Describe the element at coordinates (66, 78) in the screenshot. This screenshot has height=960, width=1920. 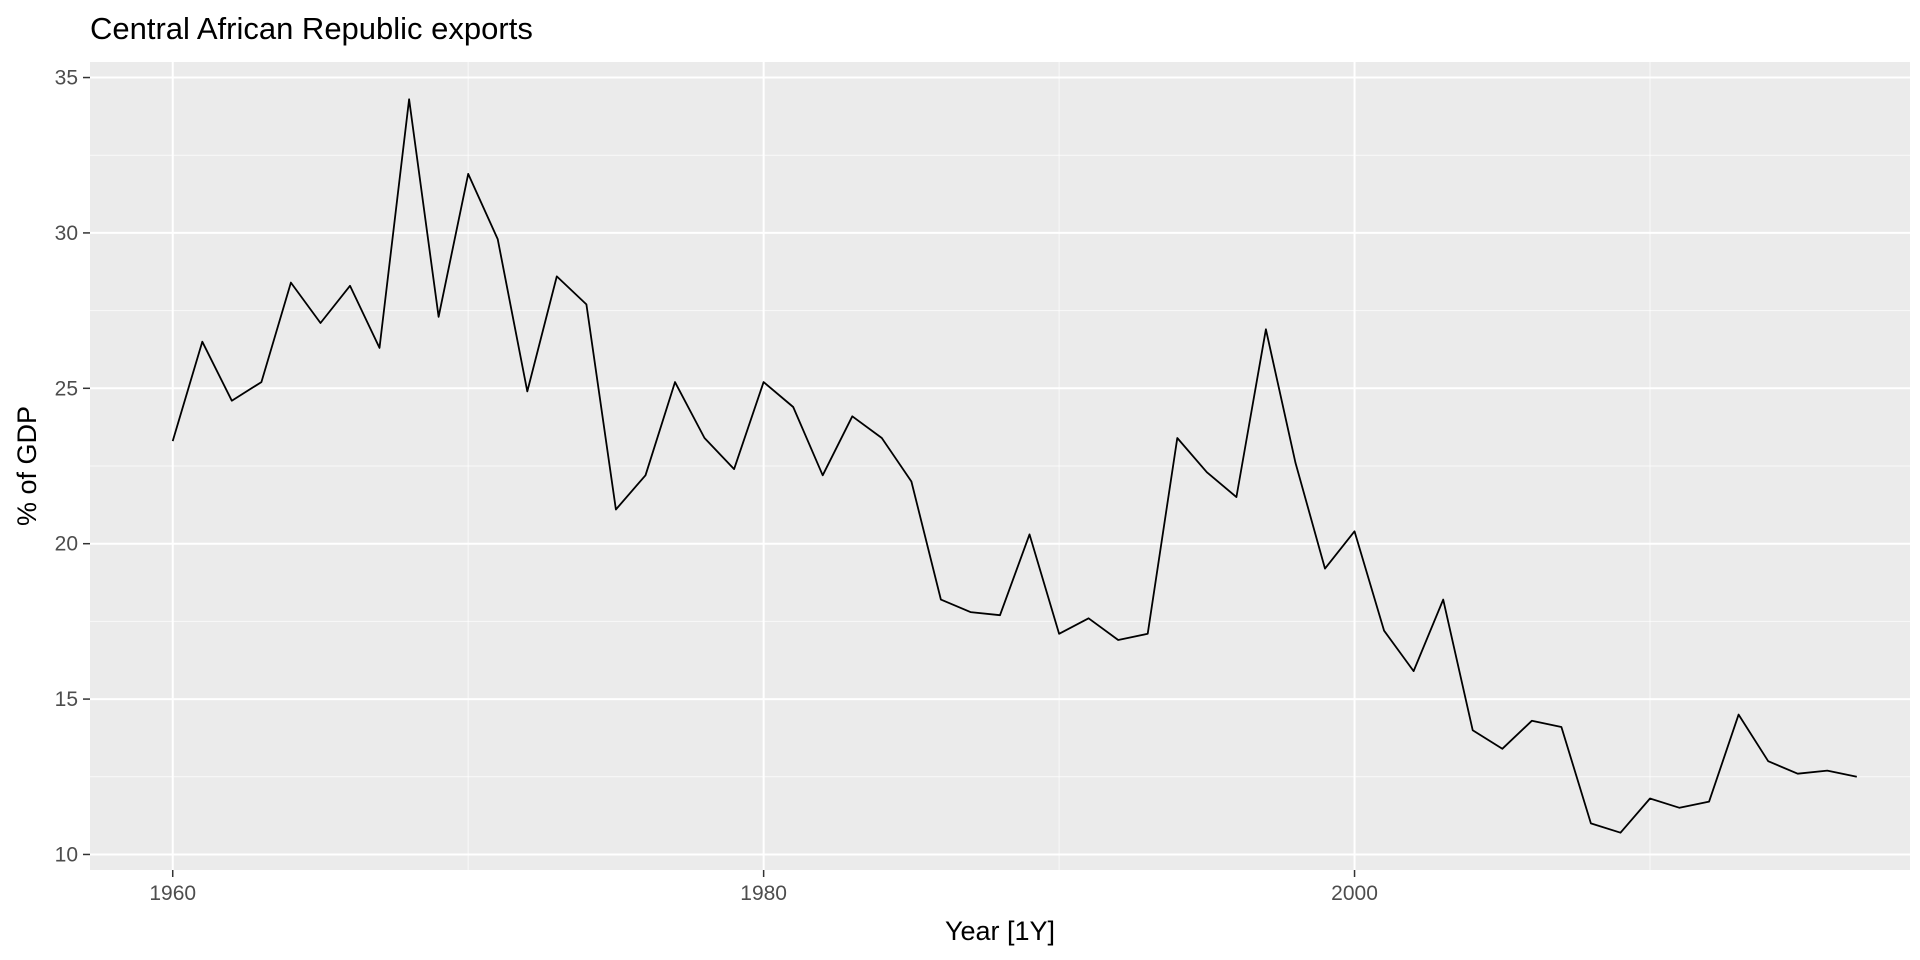
I see `y-tick-label: 35` at that location.